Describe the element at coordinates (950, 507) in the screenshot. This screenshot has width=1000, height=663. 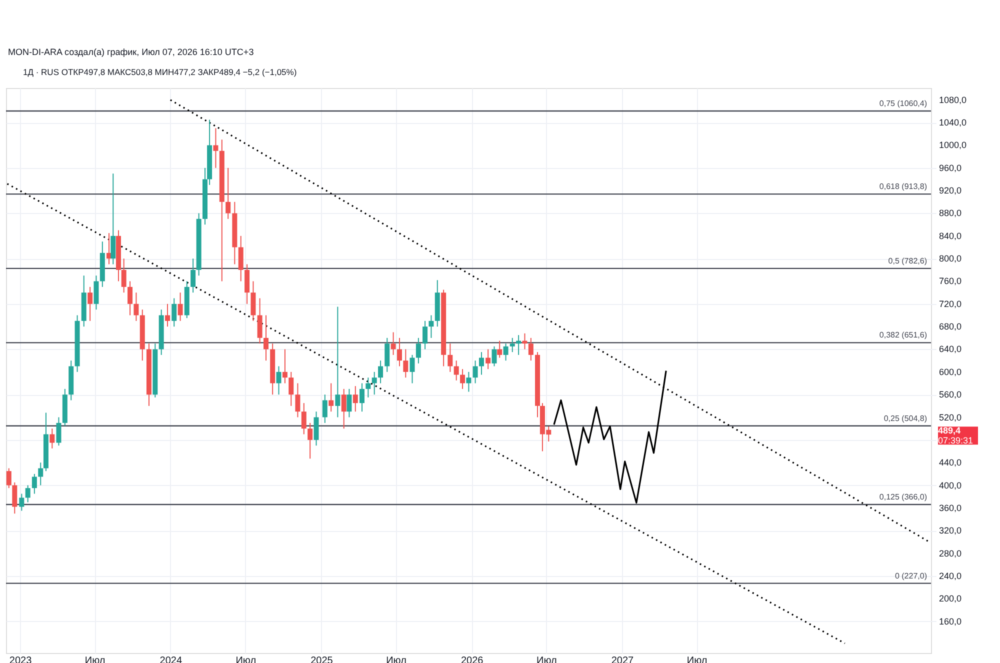
I see `y-tick-label: 360,0` at that location.